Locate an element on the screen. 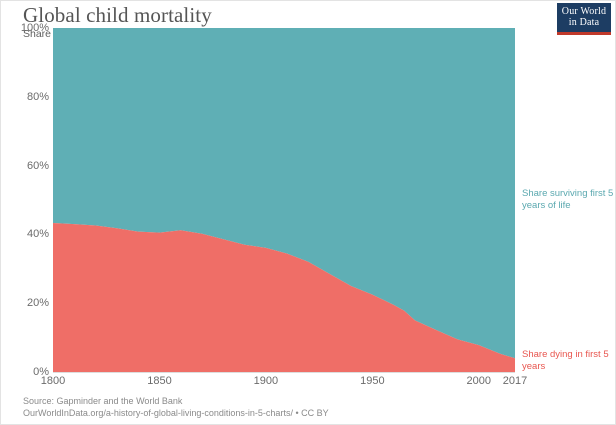 This screenshot has height=425, width=616. x-axis-tick: 2000 is located at coordinates (479, 381).